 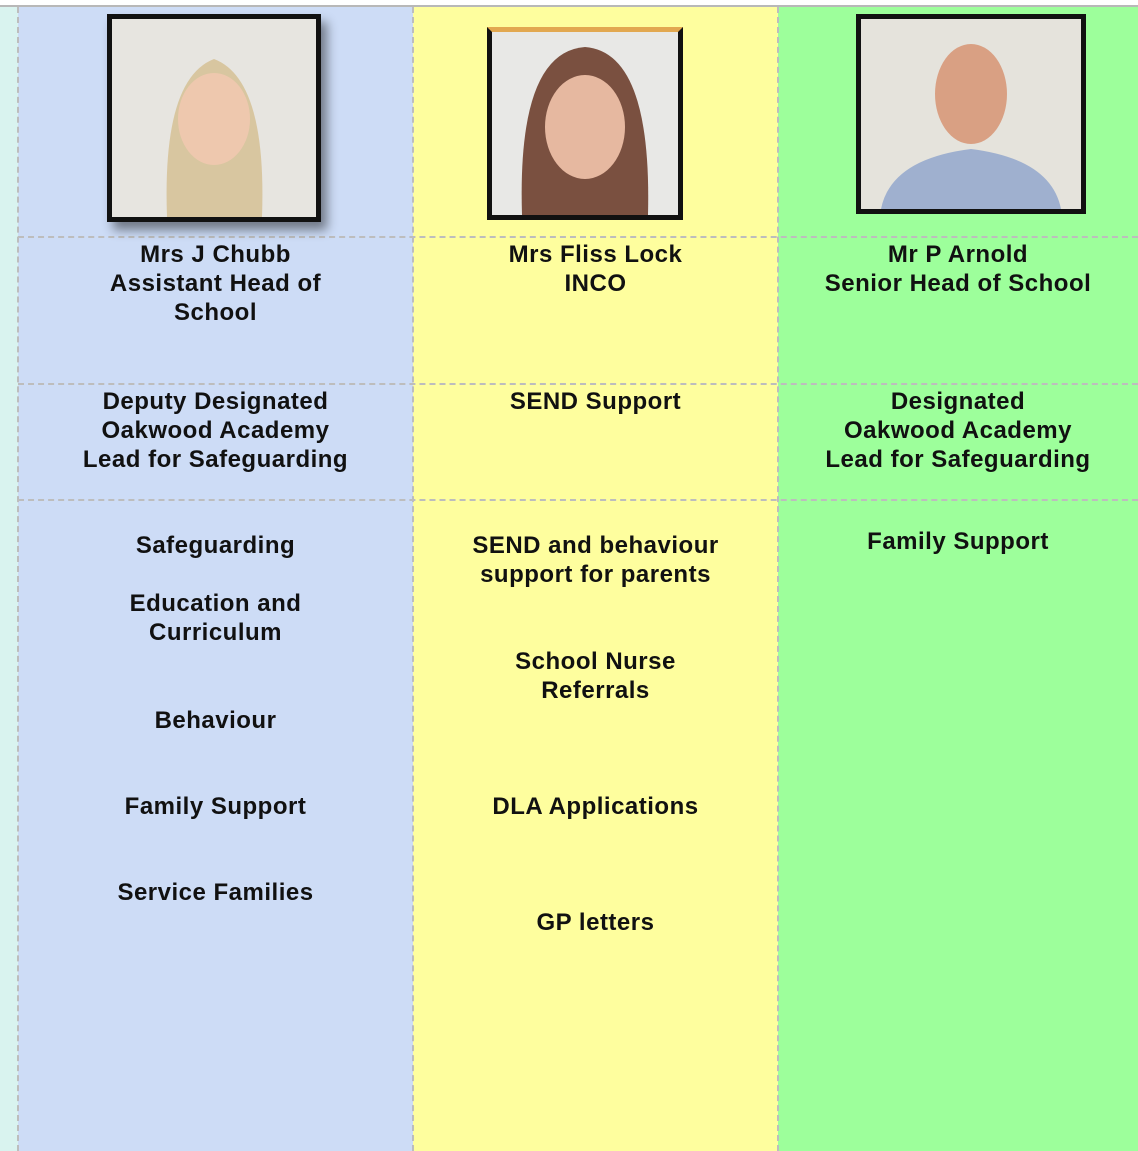 I want to click on text-line: Service Families, so click(x=215, y=892).